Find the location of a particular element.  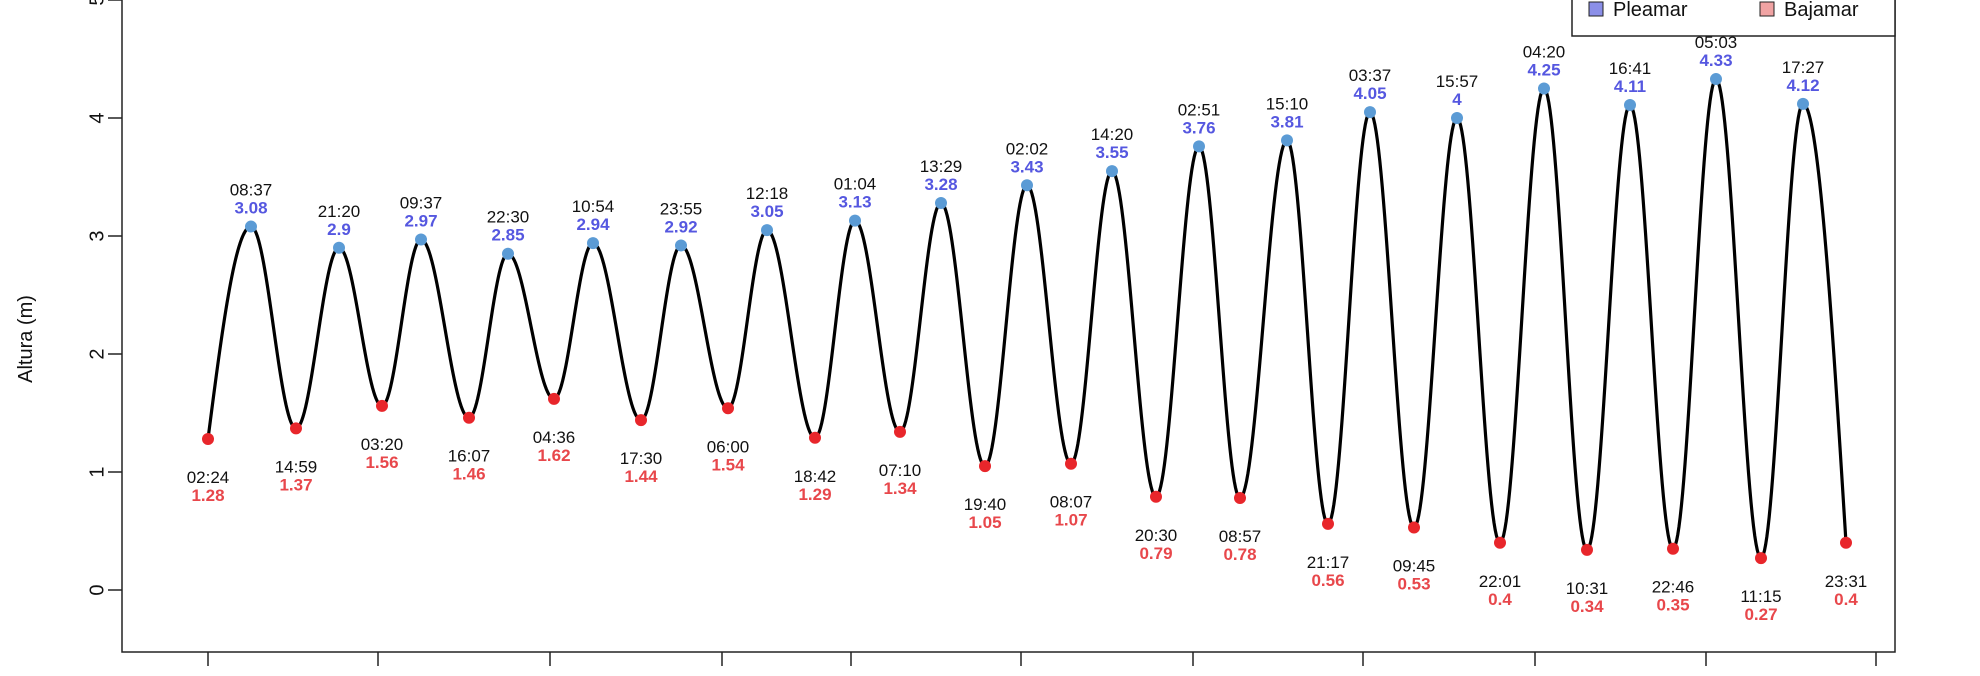

low-tide-time-label: 14:59 is located at coordinates (296, 466).